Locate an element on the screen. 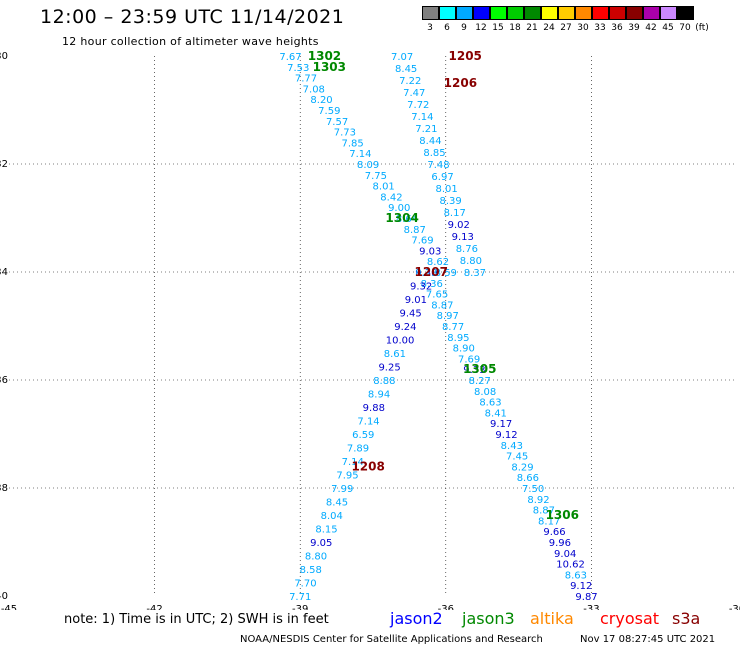 The width and height of the screenshot is (740, 650). time-label: 1305 is located at coordinates (479, 369).